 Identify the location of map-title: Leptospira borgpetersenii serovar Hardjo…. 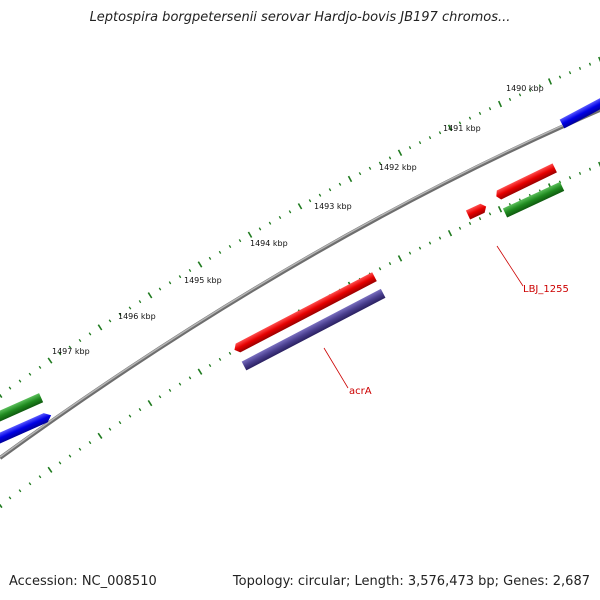
(300, 17).